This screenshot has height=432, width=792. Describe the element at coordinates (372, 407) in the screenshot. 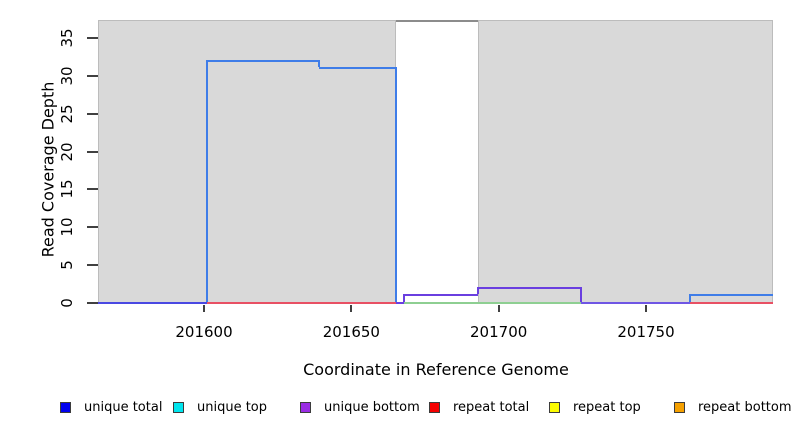

I see `legend-label: unique bottom` at that location.